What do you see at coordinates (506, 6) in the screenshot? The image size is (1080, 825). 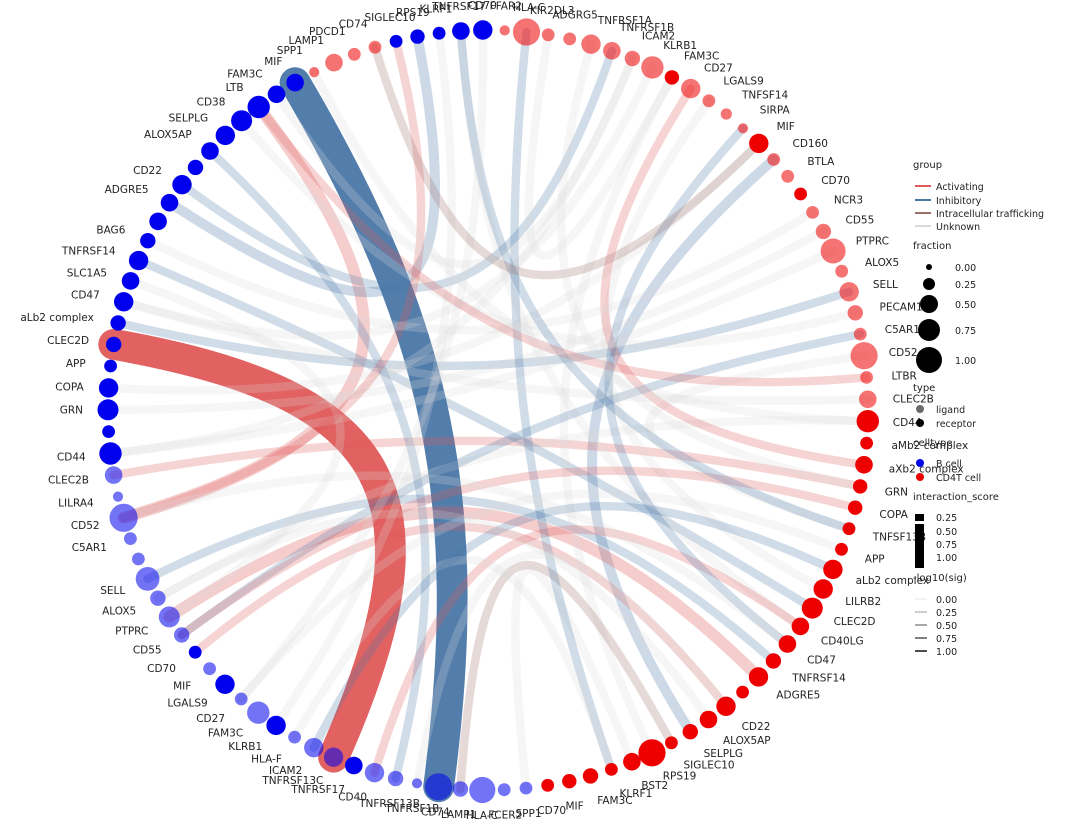 I see `node-label: FFAR2` at bounding box center [506, 6].